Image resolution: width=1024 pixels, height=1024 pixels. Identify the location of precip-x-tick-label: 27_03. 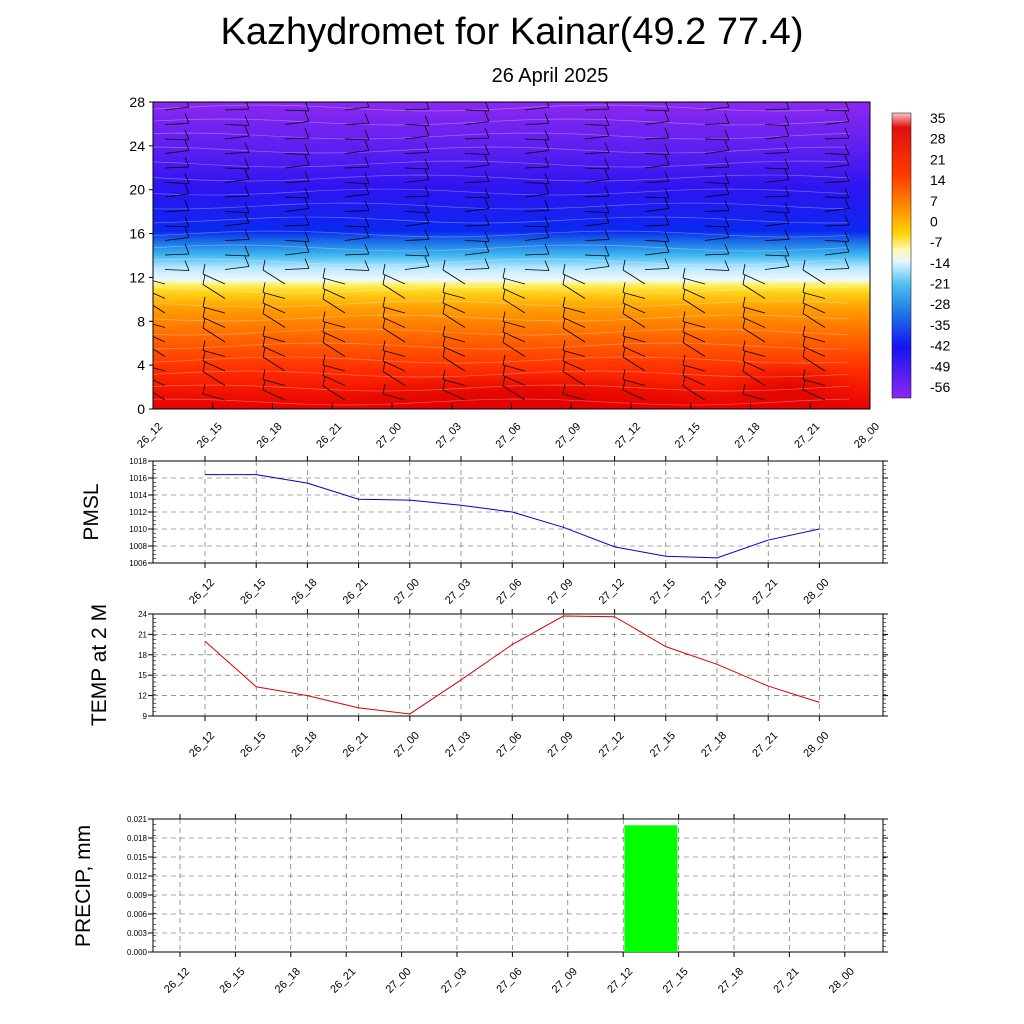
(454, 981).